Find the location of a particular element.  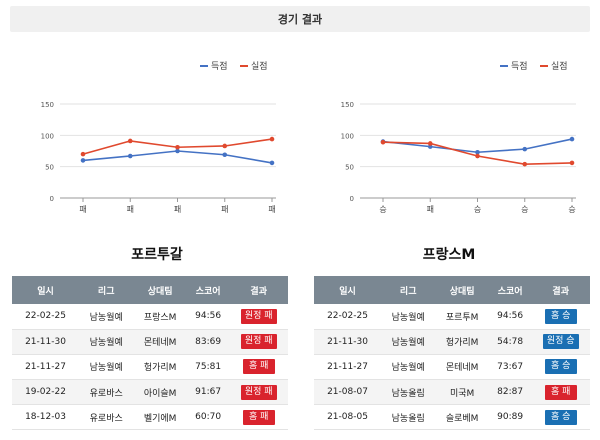

cell-score: 94:56 is located at coordinates (208, 317).